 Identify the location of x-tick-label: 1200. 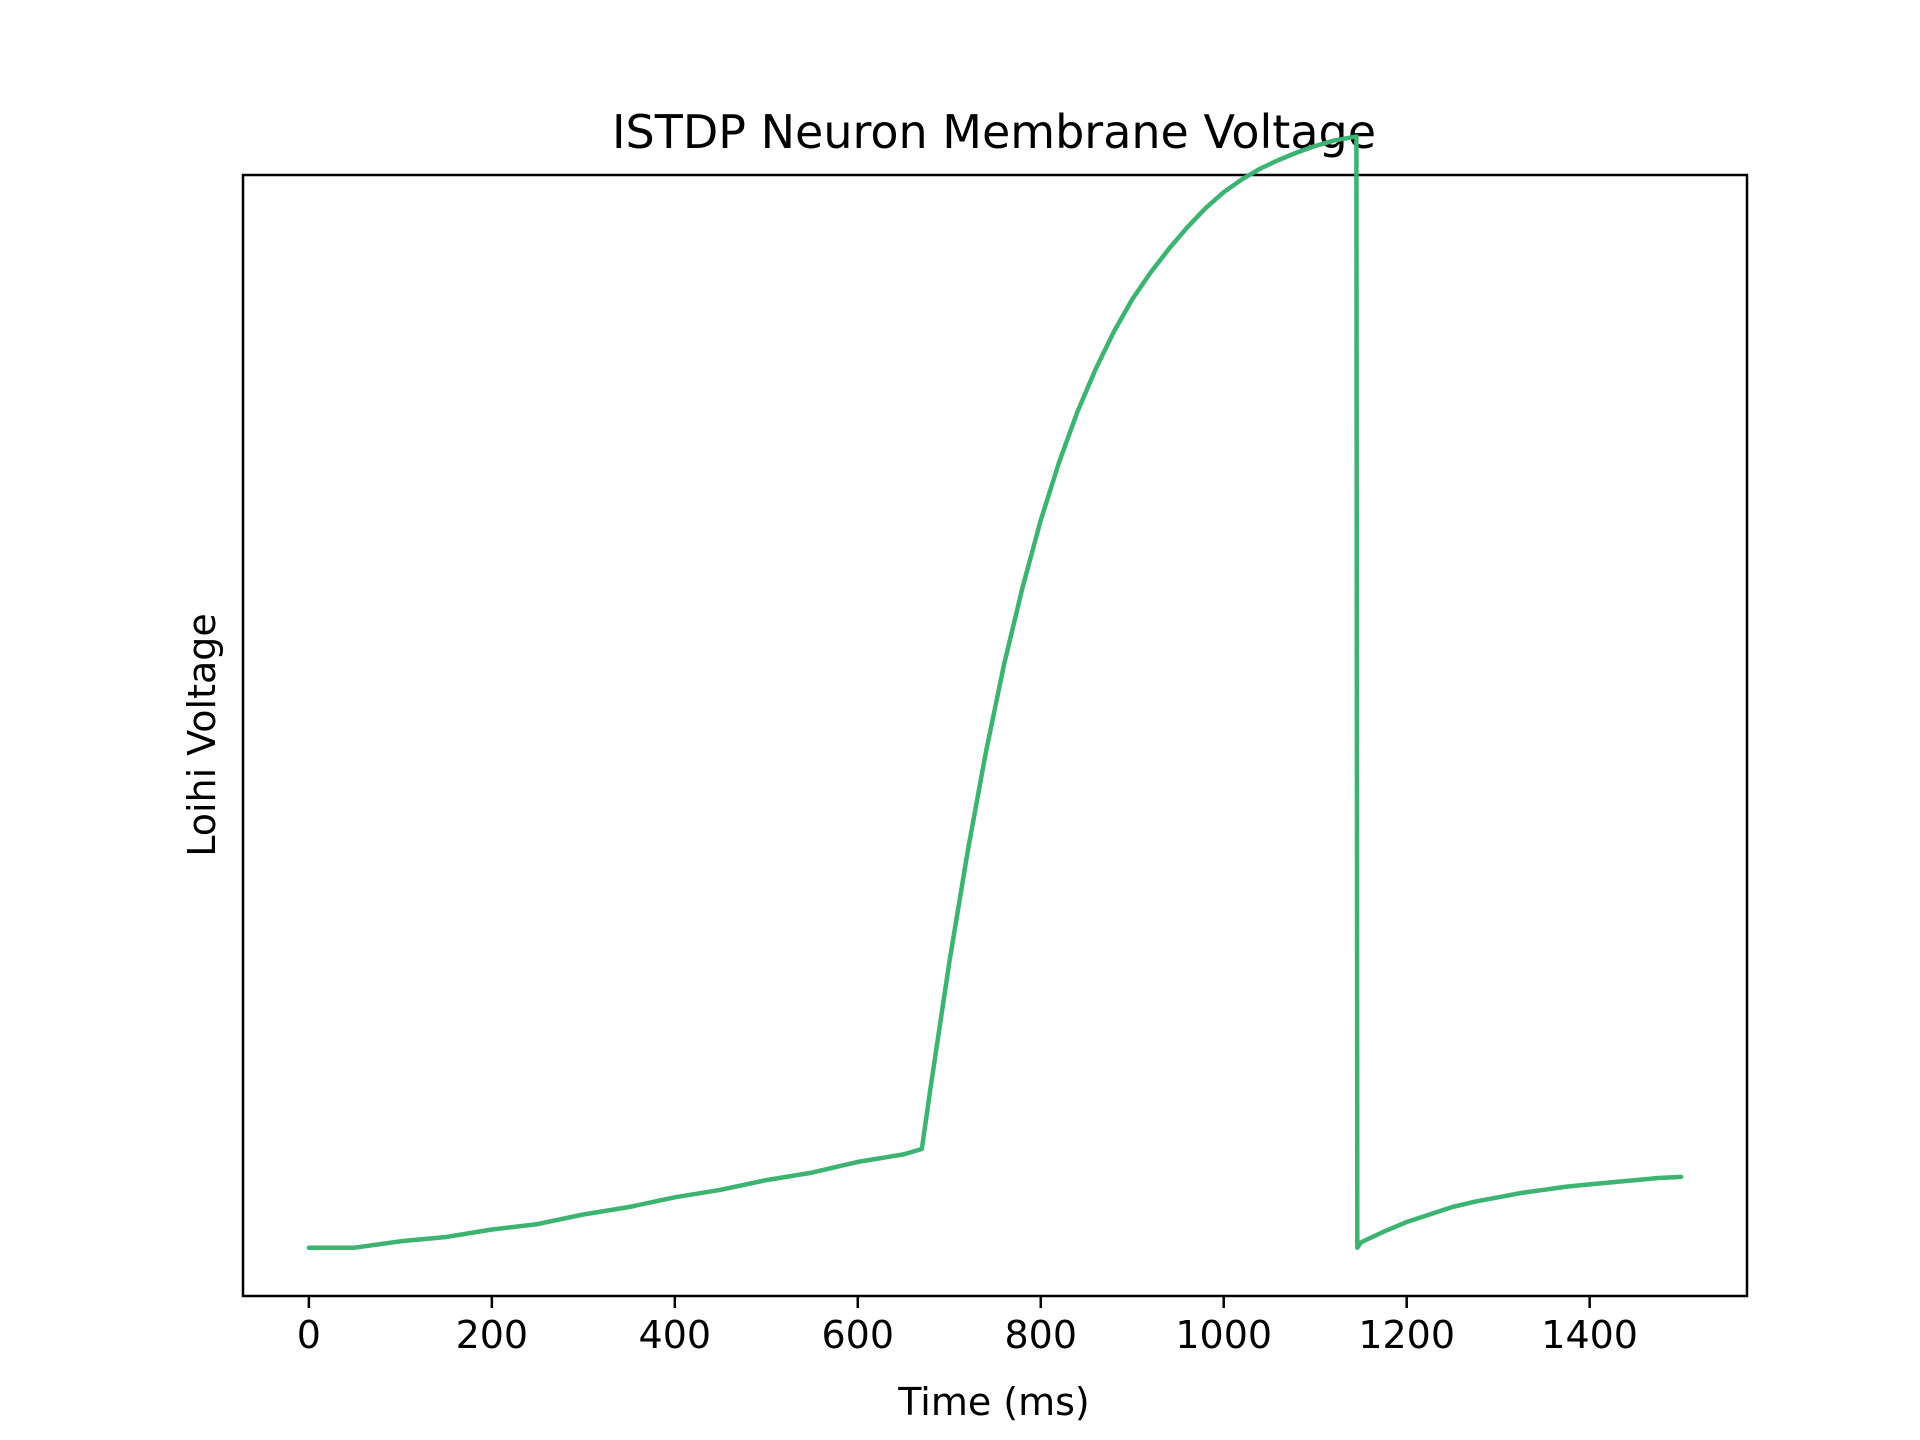
(1406, 1335).